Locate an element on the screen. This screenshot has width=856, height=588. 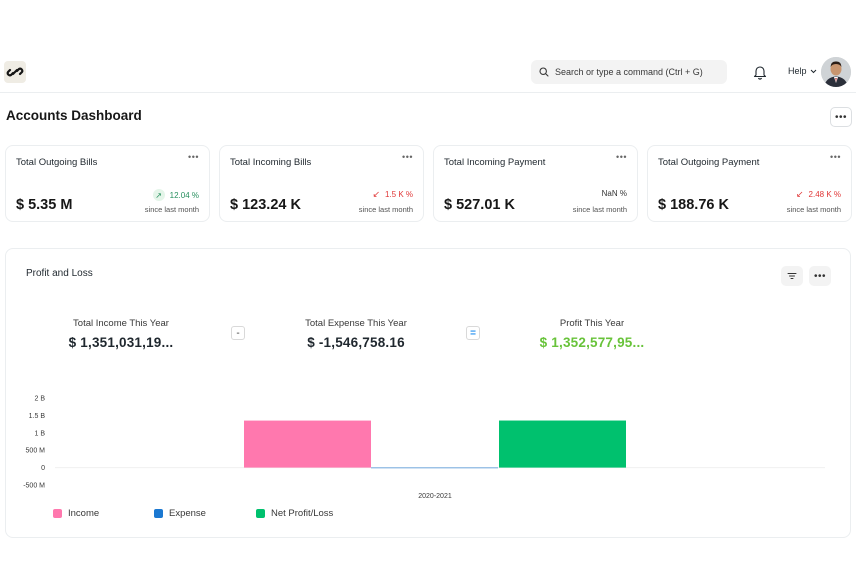
card-change: ↙ 1.5 K % is located at coordinates (392, 194).